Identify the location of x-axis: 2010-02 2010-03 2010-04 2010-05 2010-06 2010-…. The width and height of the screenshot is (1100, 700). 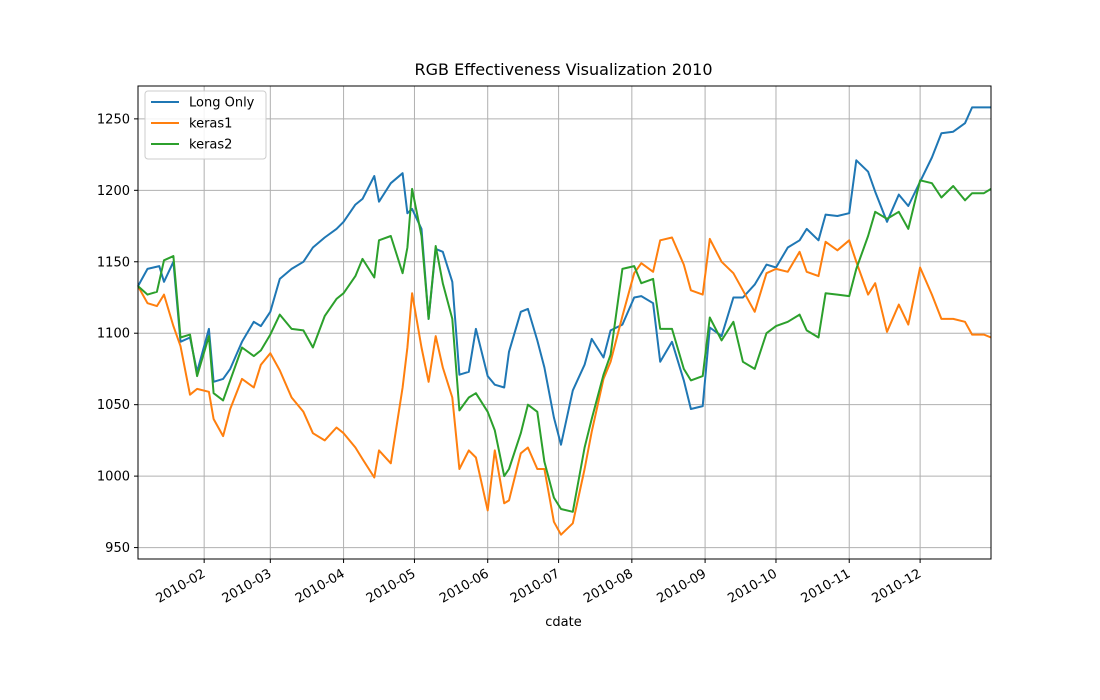
(539, 583).